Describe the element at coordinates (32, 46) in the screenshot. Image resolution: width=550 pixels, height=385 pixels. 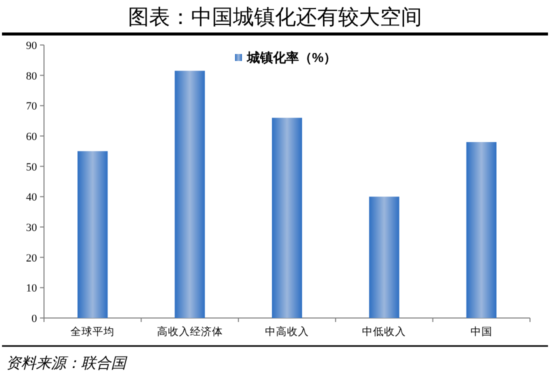
I see `y-tick-label: 90` at that location.